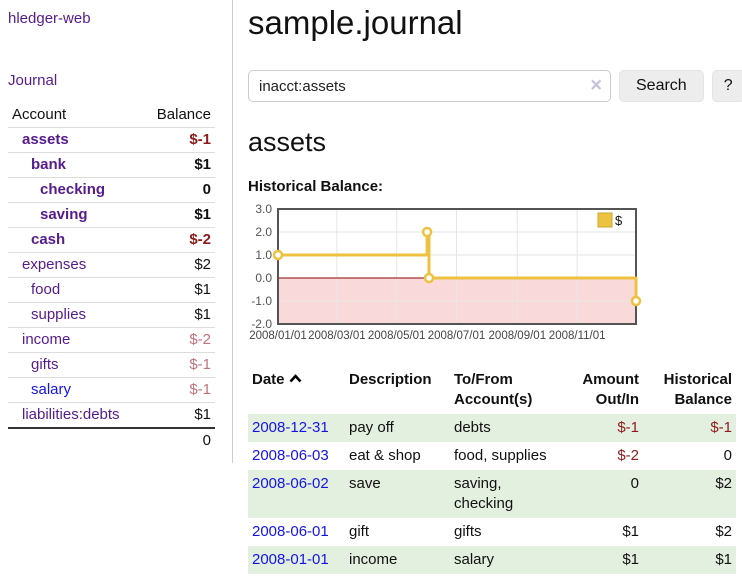  I want to click on page-title: sample.journal, so click(355, 22).